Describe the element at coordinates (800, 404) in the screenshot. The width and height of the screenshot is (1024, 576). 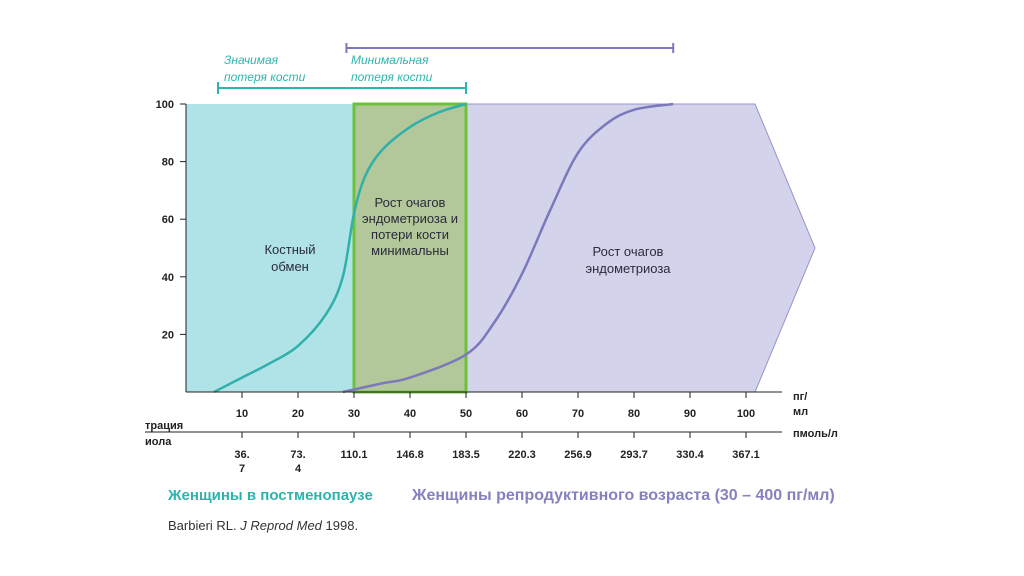
I see `x-unit-label: пг/мл` at that location.